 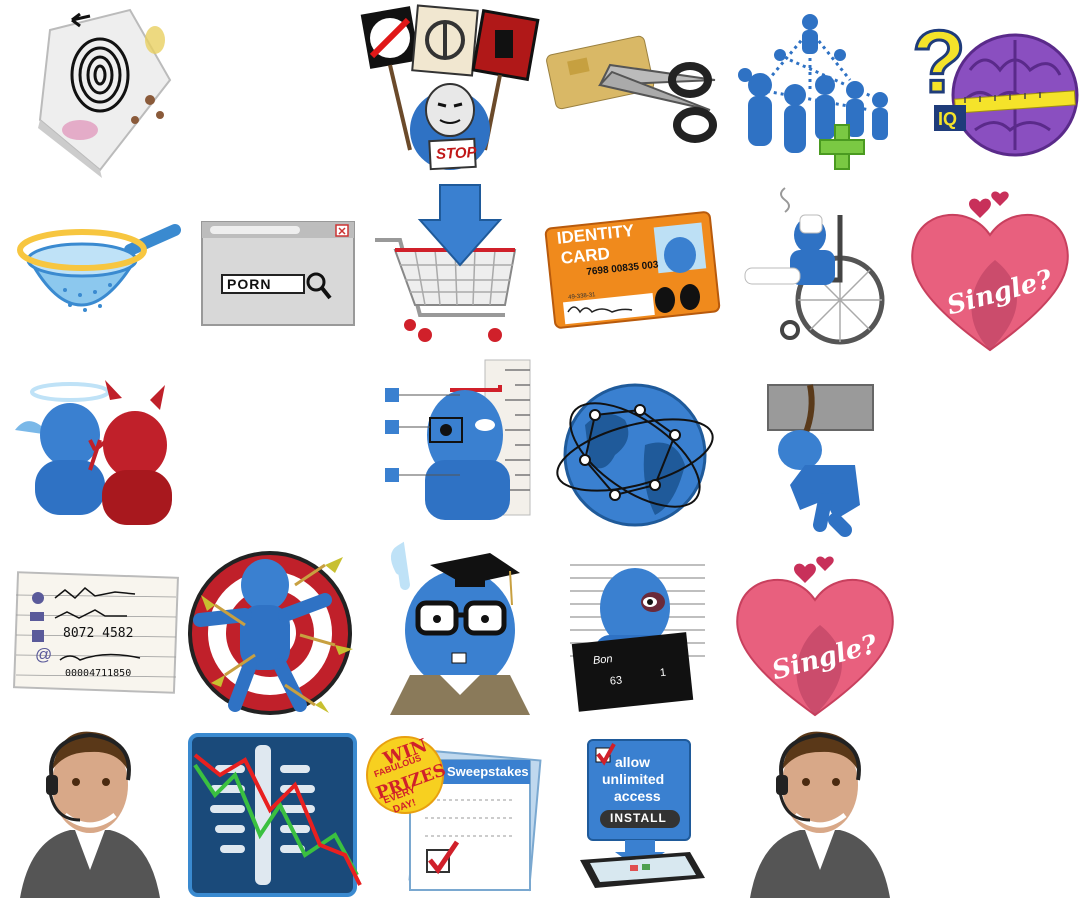 I want to click on phone-number-text: 8072 4582, so click(x=98, y=633).